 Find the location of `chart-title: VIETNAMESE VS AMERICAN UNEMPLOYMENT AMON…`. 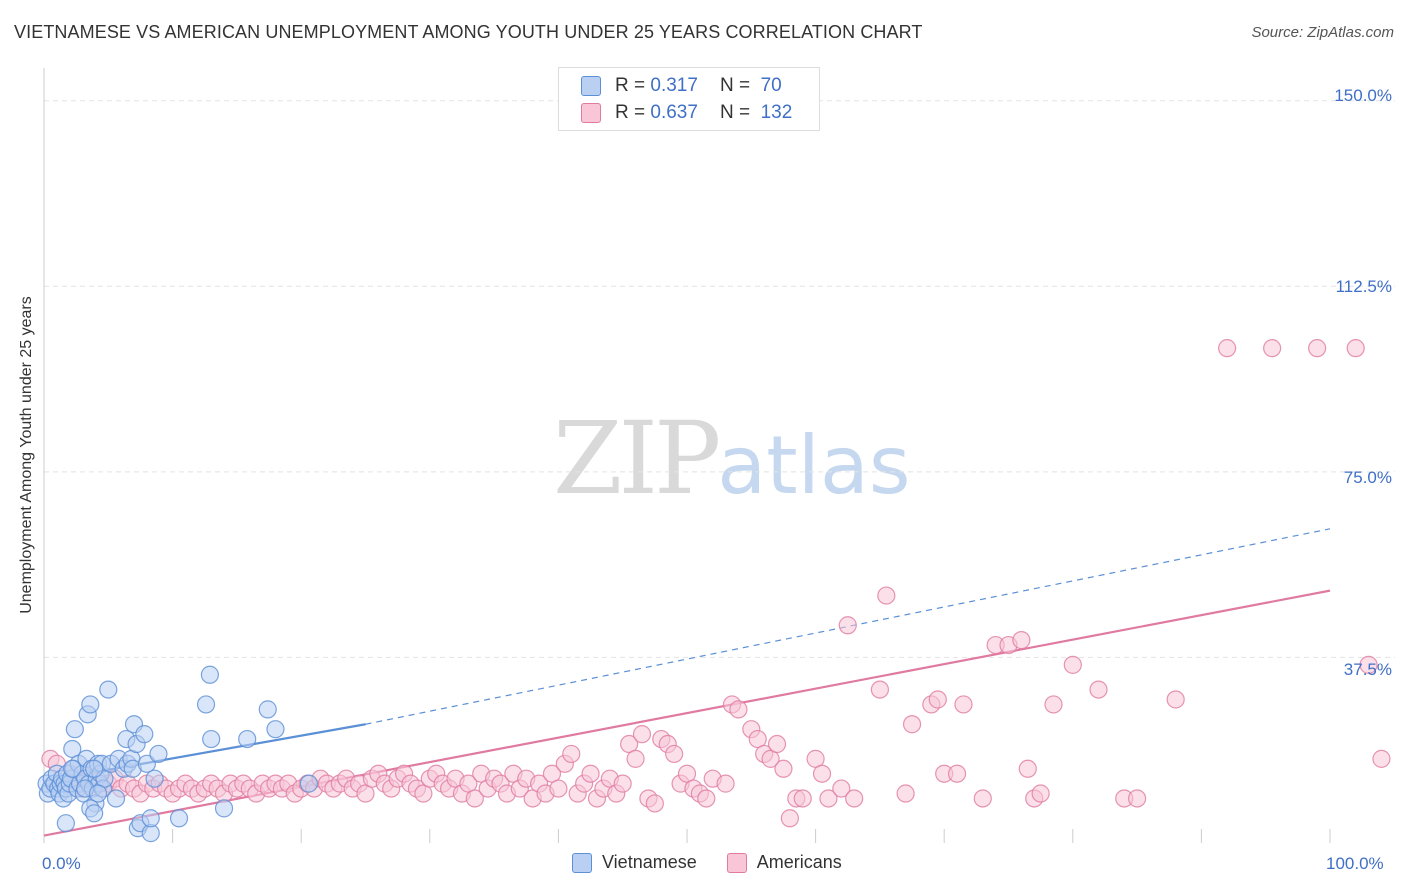

chart-title: VIETNAMESE VS AMERICAN UNEMPLOYMENT AMON… is located at coordinates (468, 32).